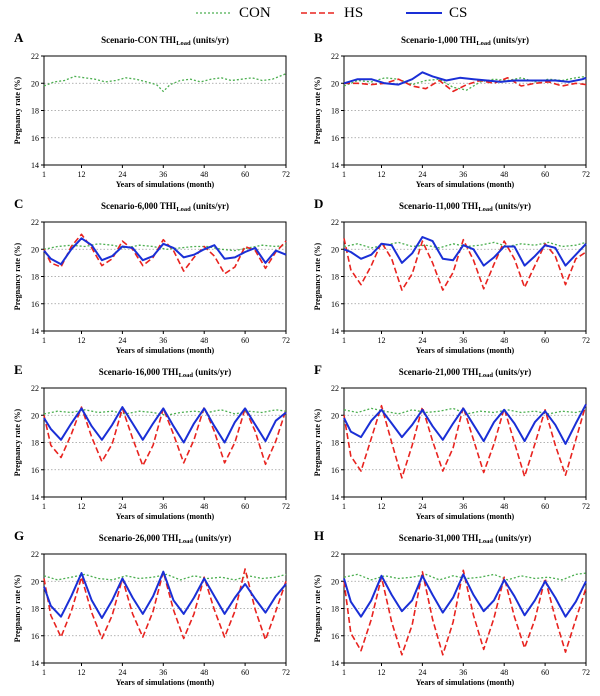 Image resolution: width=600 pixels, height=696 pixels. What do you see at coordinates (19, 37) in the screenshot?
I see `panel-letter: A` at bounding box center [19, 37].